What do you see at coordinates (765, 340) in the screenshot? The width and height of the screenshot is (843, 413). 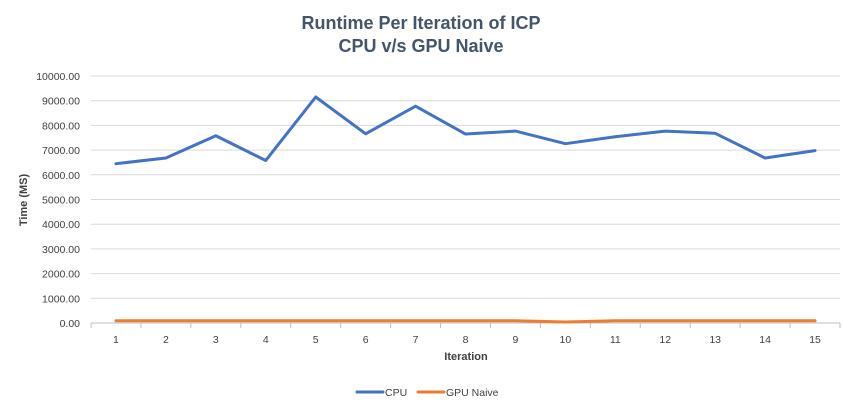 I see `x-tick-label: 14` at bounding box center [765, 340].